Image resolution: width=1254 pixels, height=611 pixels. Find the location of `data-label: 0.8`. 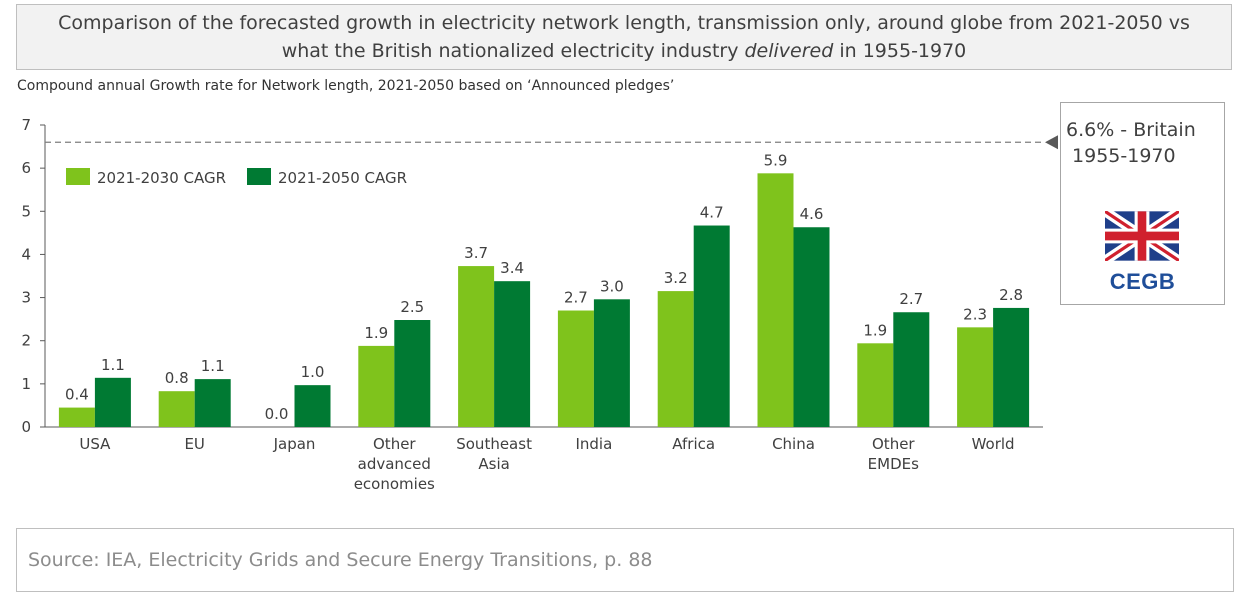

data-label: 0.8 is located at coordinates (177, 378).